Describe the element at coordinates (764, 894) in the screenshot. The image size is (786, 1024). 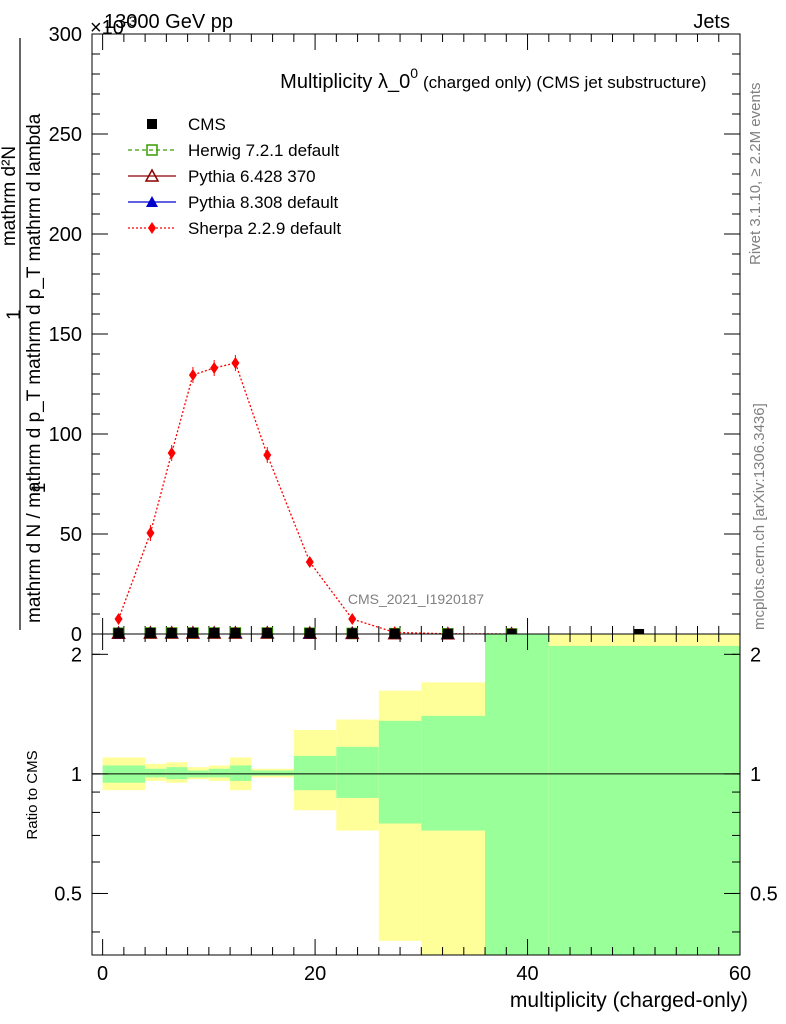
I see `ratio-tick-label-right: 0.5` at that location.